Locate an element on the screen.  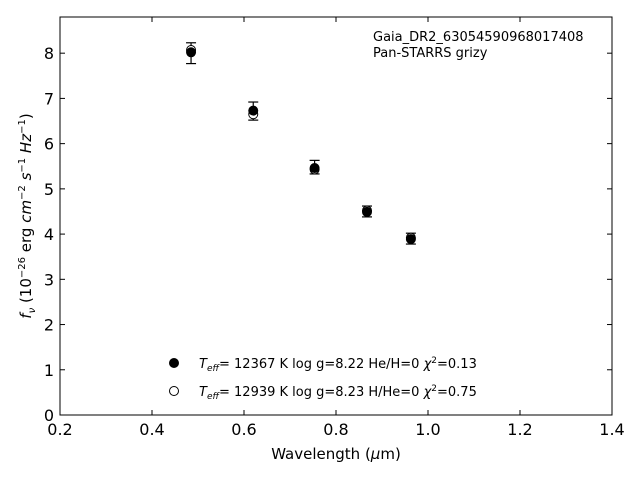
legend-label-1: Teff= 12367 K log g=8.22 He/H=0 χ2=0.13 is located at coordinates (338, 365).